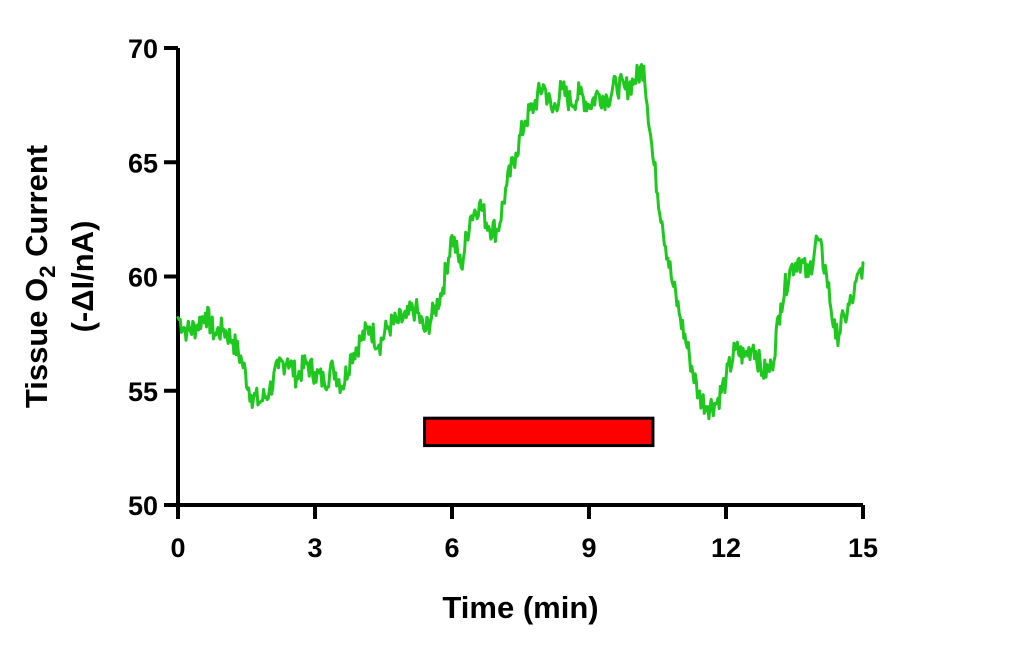  What do you see at coordinates (863, 548) in the screenshot?
I see `x-tick-label: 15` at bounding box center [863, 548].